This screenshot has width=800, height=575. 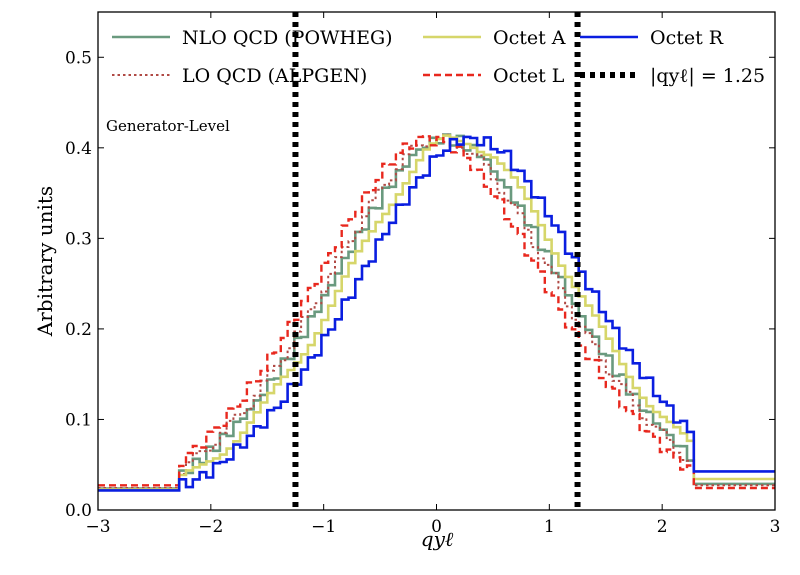 What do you see at coordinates (78, 511) in the screenshot?
I see `y-tick-label: 0.0` at bounding box center [78, 511].